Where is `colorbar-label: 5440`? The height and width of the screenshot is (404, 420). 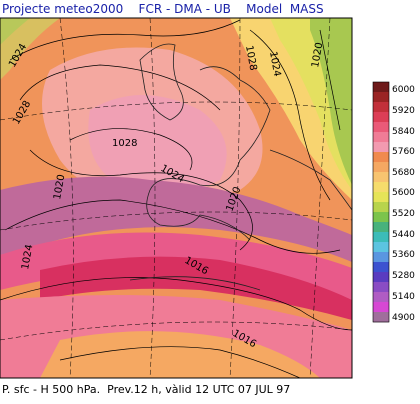 colorbar-label: 5440 is located at coordinates (403, 235).